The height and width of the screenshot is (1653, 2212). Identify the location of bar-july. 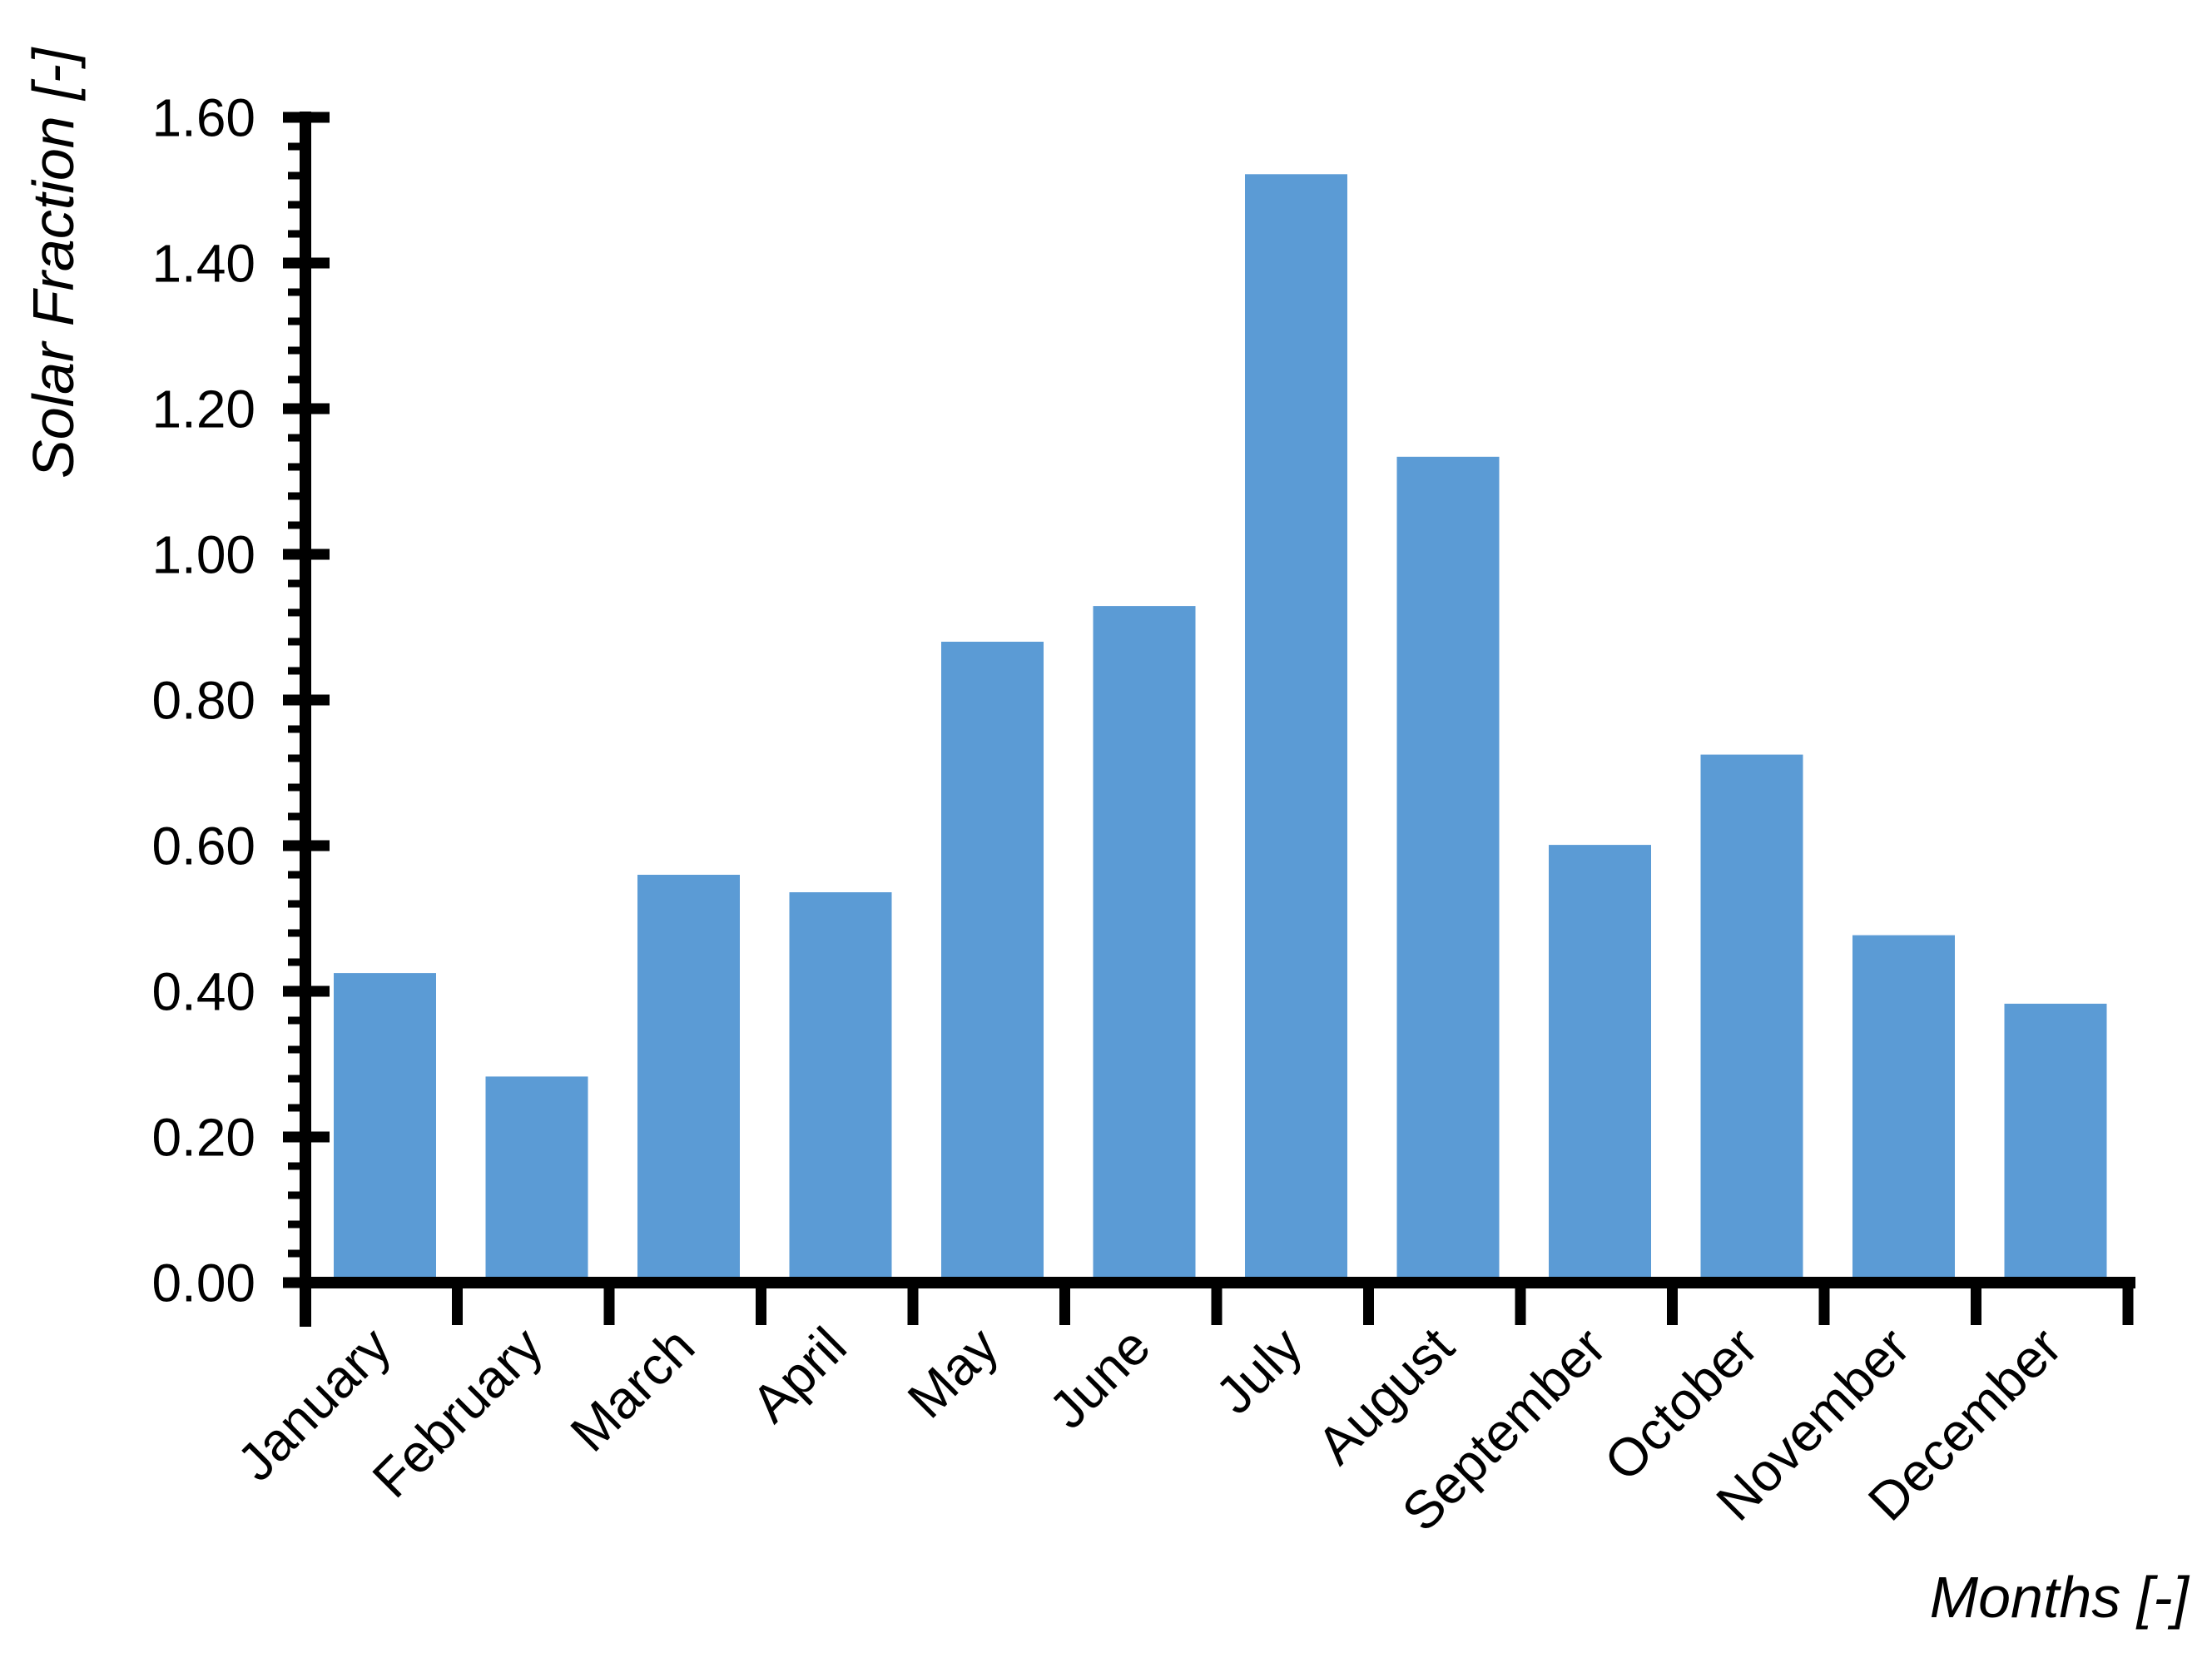
(1296, 728).